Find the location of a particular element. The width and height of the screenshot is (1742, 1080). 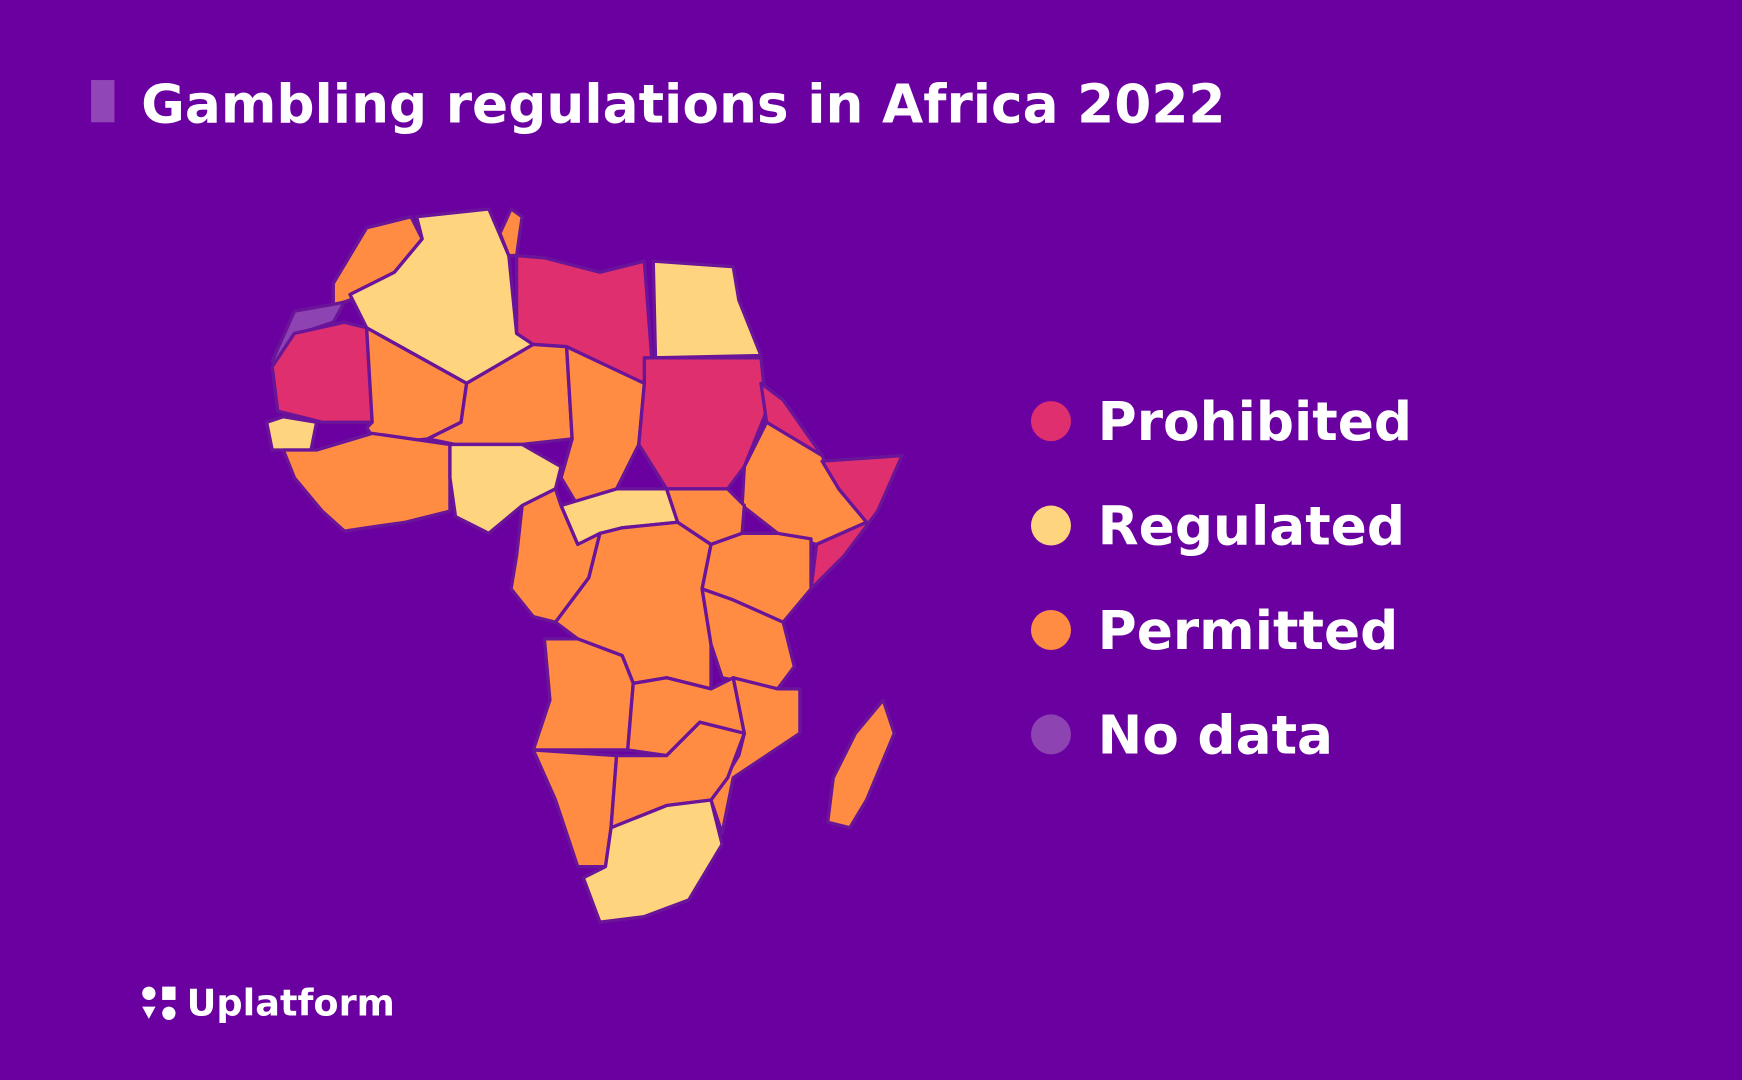

brand-name: Uplatform is located at coordinates (291, 1002).